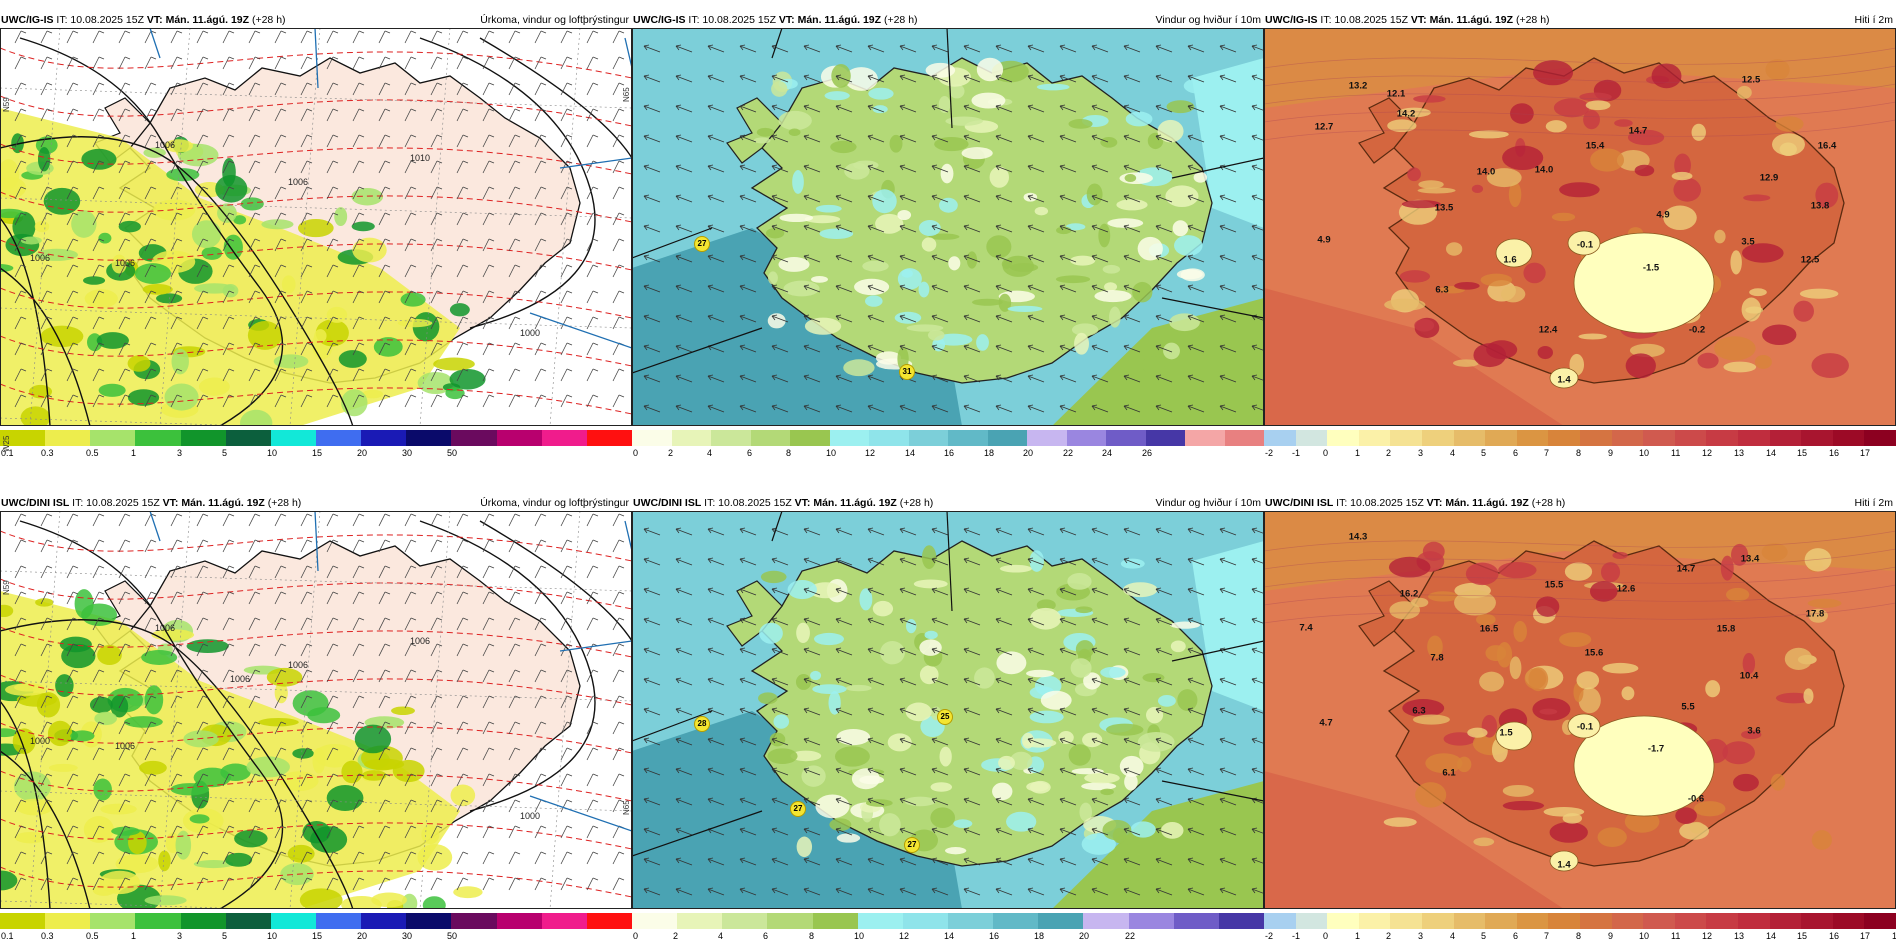 Image resolution: width=1900 pixels, height=950 pixels. What do you see at coordinates (989, 453) in the screenshot?
I see `colorbar-tick-label: 18` at bounding box center [989, 453].